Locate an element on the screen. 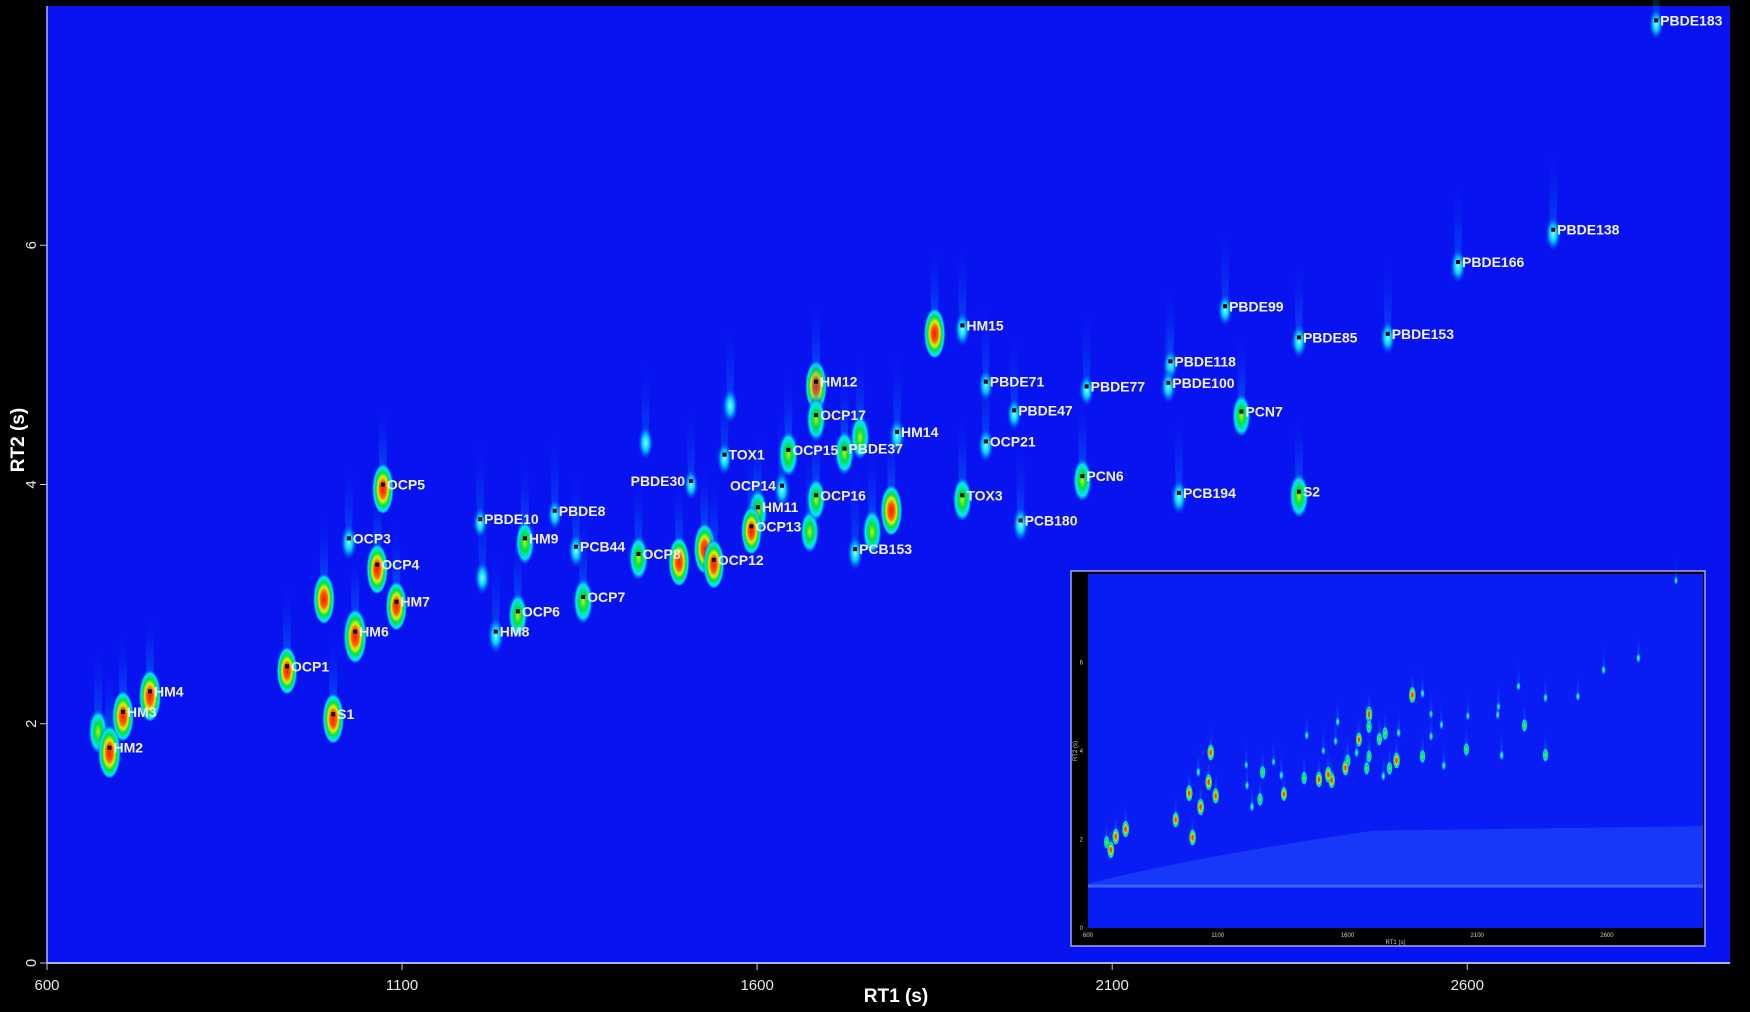  peak-label-hm15: HM15 is located at coordinates (985, 325).